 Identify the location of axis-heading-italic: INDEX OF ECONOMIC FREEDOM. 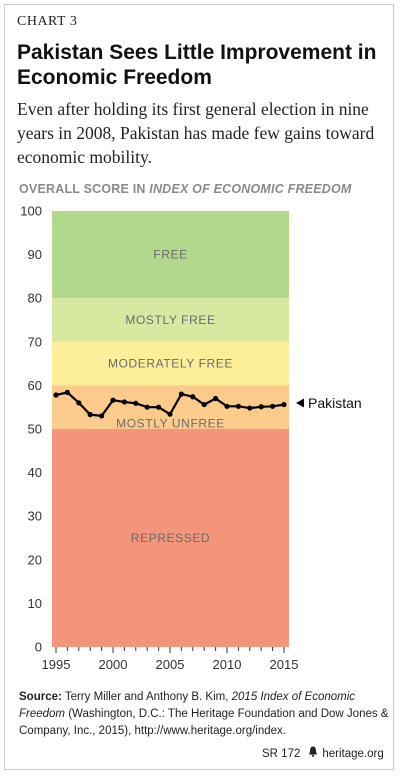
(250, 189).